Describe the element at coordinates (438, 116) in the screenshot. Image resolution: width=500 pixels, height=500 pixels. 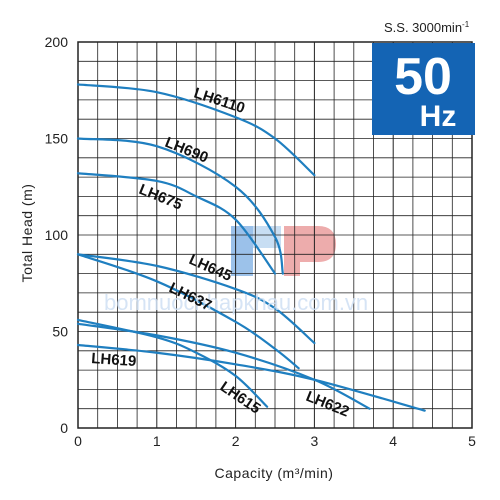
I see `frequency-unit: Hz` at that location.